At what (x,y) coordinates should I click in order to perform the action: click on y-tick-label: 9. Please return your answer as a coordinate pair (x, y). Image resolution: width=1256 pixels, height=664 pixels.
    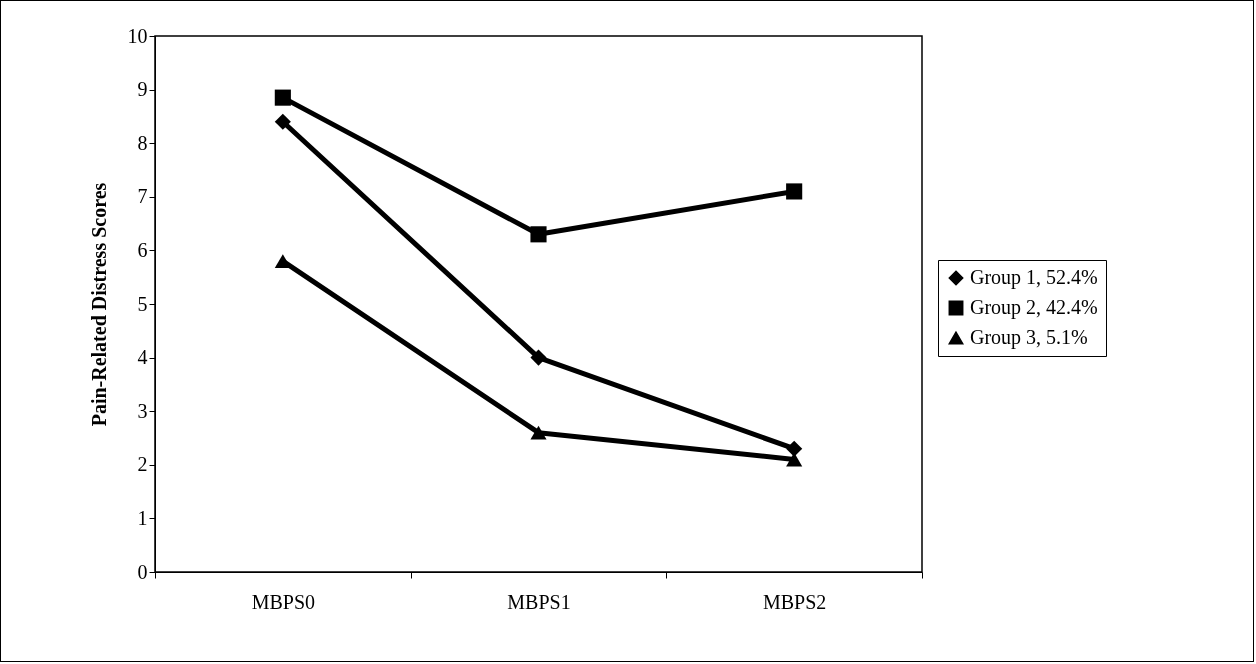
    Looking at the image, I should click on (142, 89).